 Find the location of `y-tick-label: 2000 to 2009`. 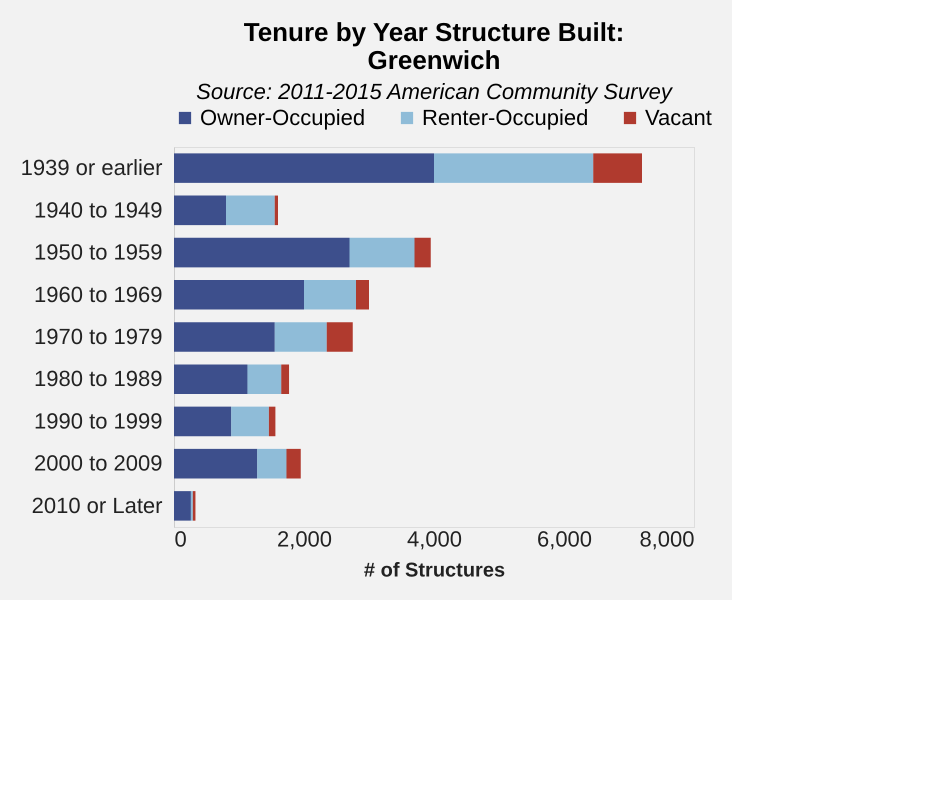

y-tick-label: 2000 to 2009 is located at coordinates (98, 463).